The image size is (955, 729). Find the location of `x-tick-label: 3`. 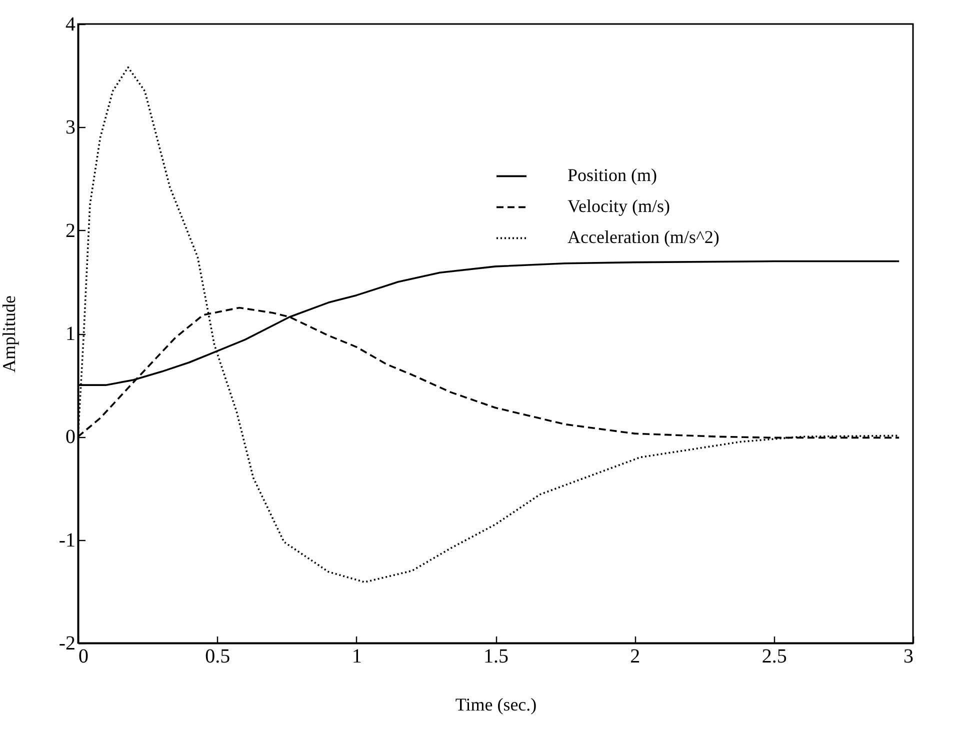

x-tick-label: 3 is located at coordinates (909, 657).